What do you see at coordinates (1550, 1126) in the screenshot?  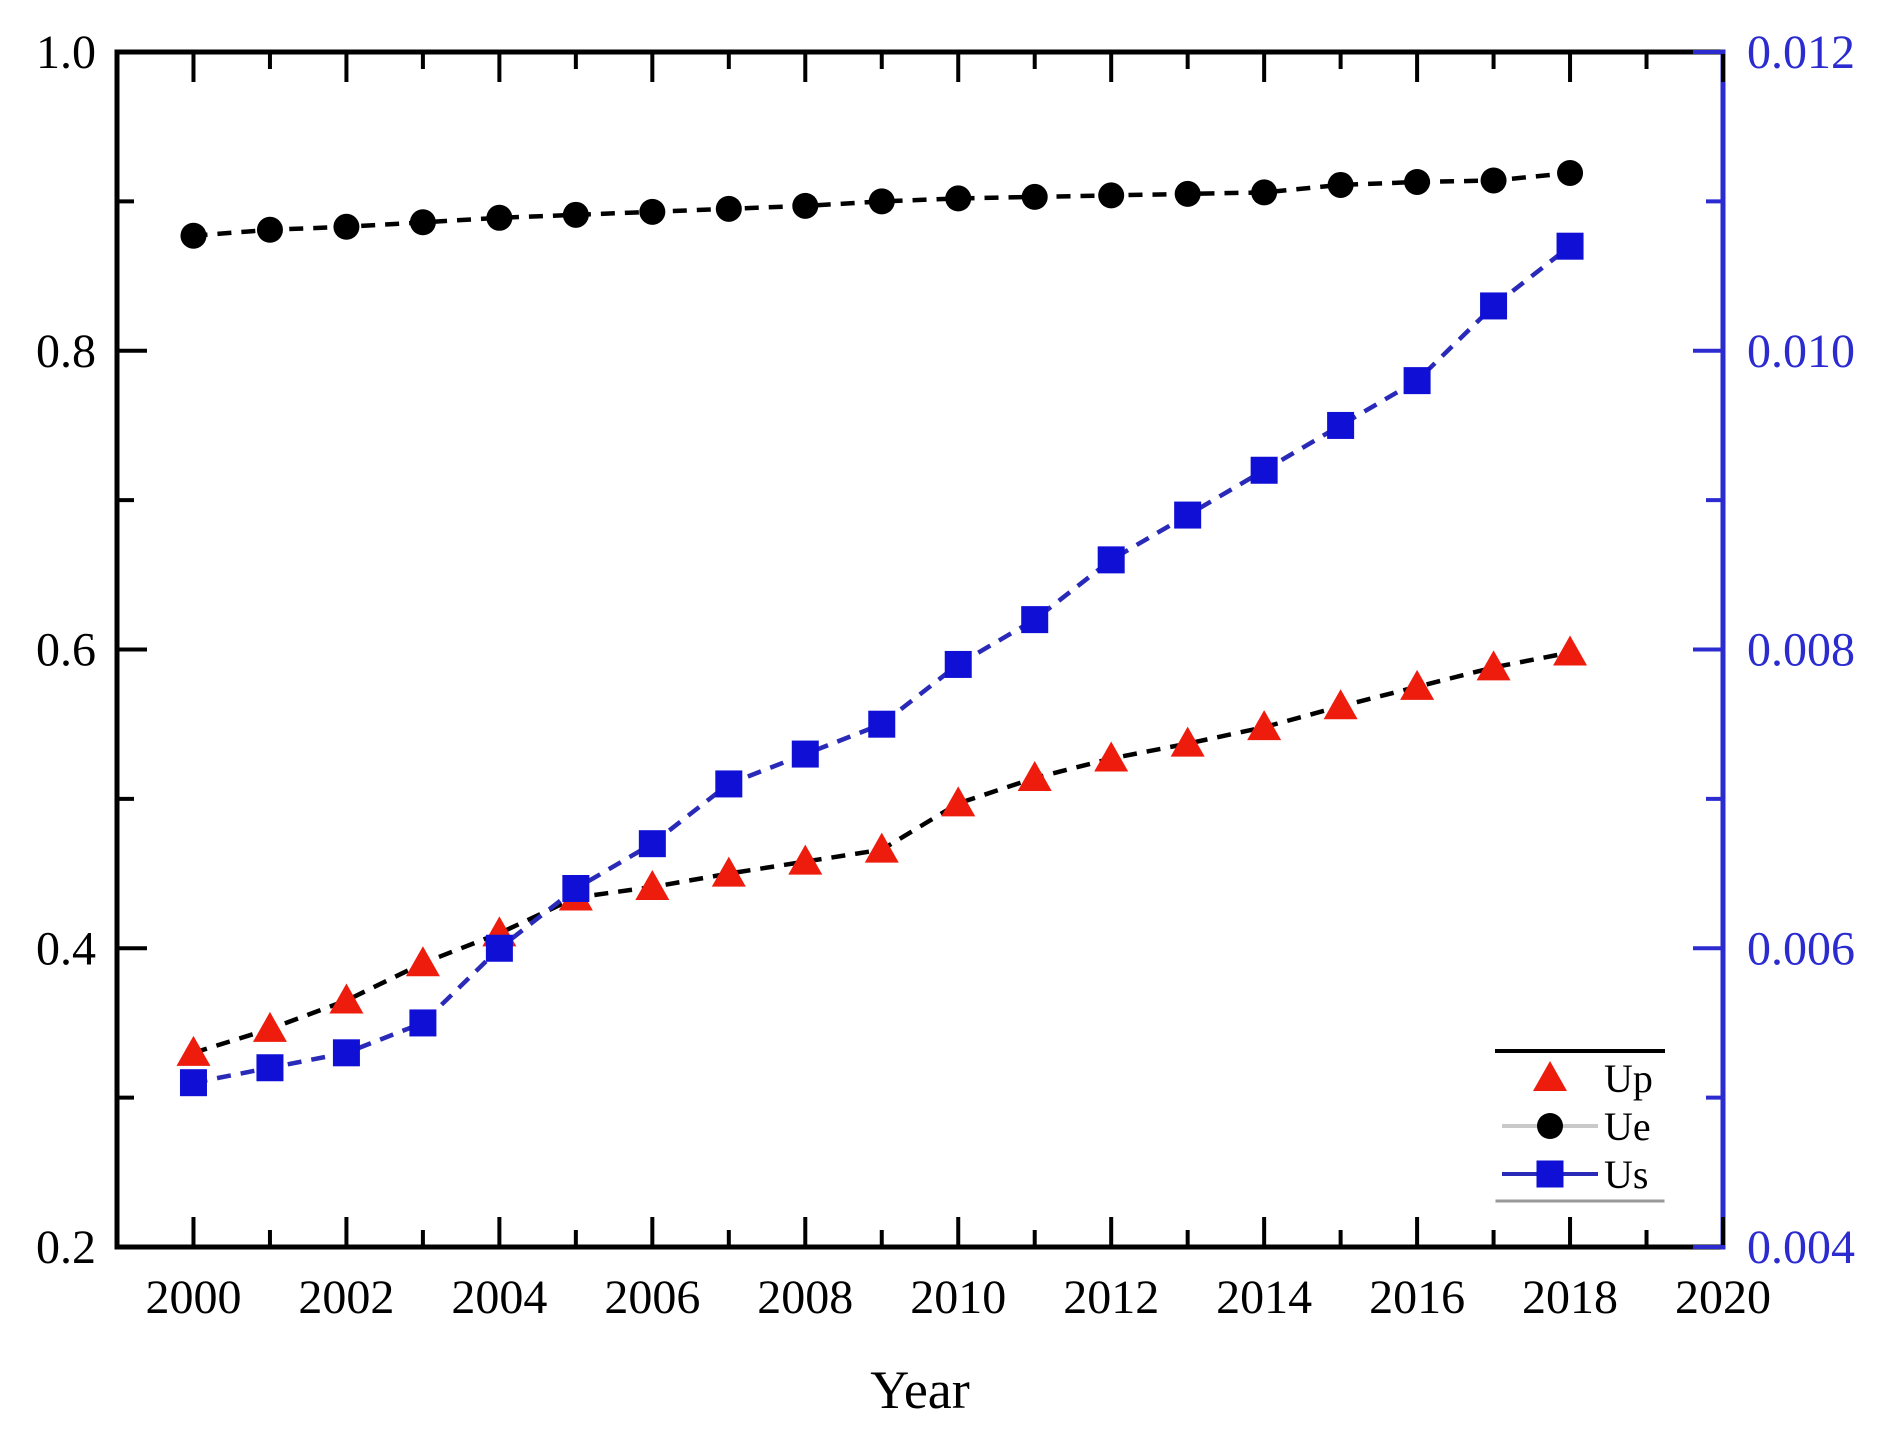 I see `legend-marker-Ue` at bounding box center [1550, 1126].